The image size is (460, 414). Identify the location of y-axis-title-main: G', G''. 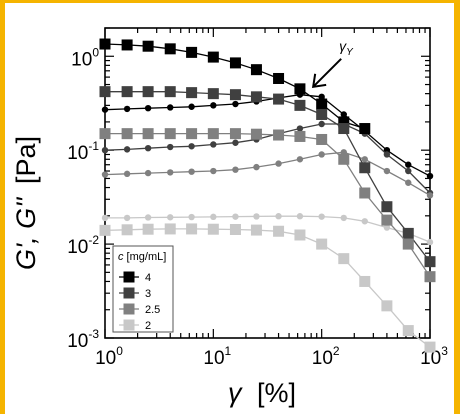
(26, 233).